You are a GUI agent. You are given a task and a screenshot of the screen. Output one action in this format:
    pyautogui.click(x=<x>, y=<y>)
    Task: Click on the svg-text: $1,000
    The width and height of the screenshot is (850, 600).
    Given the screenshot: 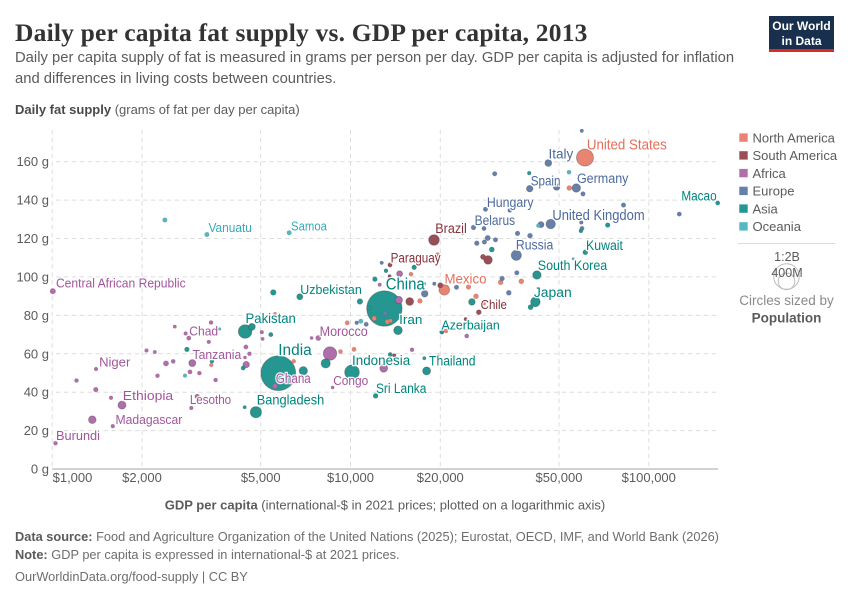 What is the action you would take?
    pyautogui.click(x=73, y=477)
    